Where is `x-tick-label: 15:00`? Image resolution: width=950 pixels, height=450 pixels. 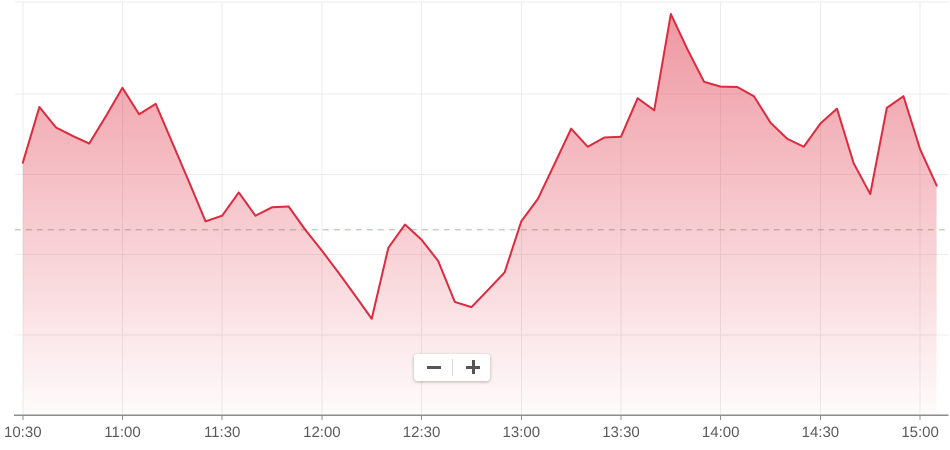 x-tick-label: 15:00 is located at coordinates (920, 433).